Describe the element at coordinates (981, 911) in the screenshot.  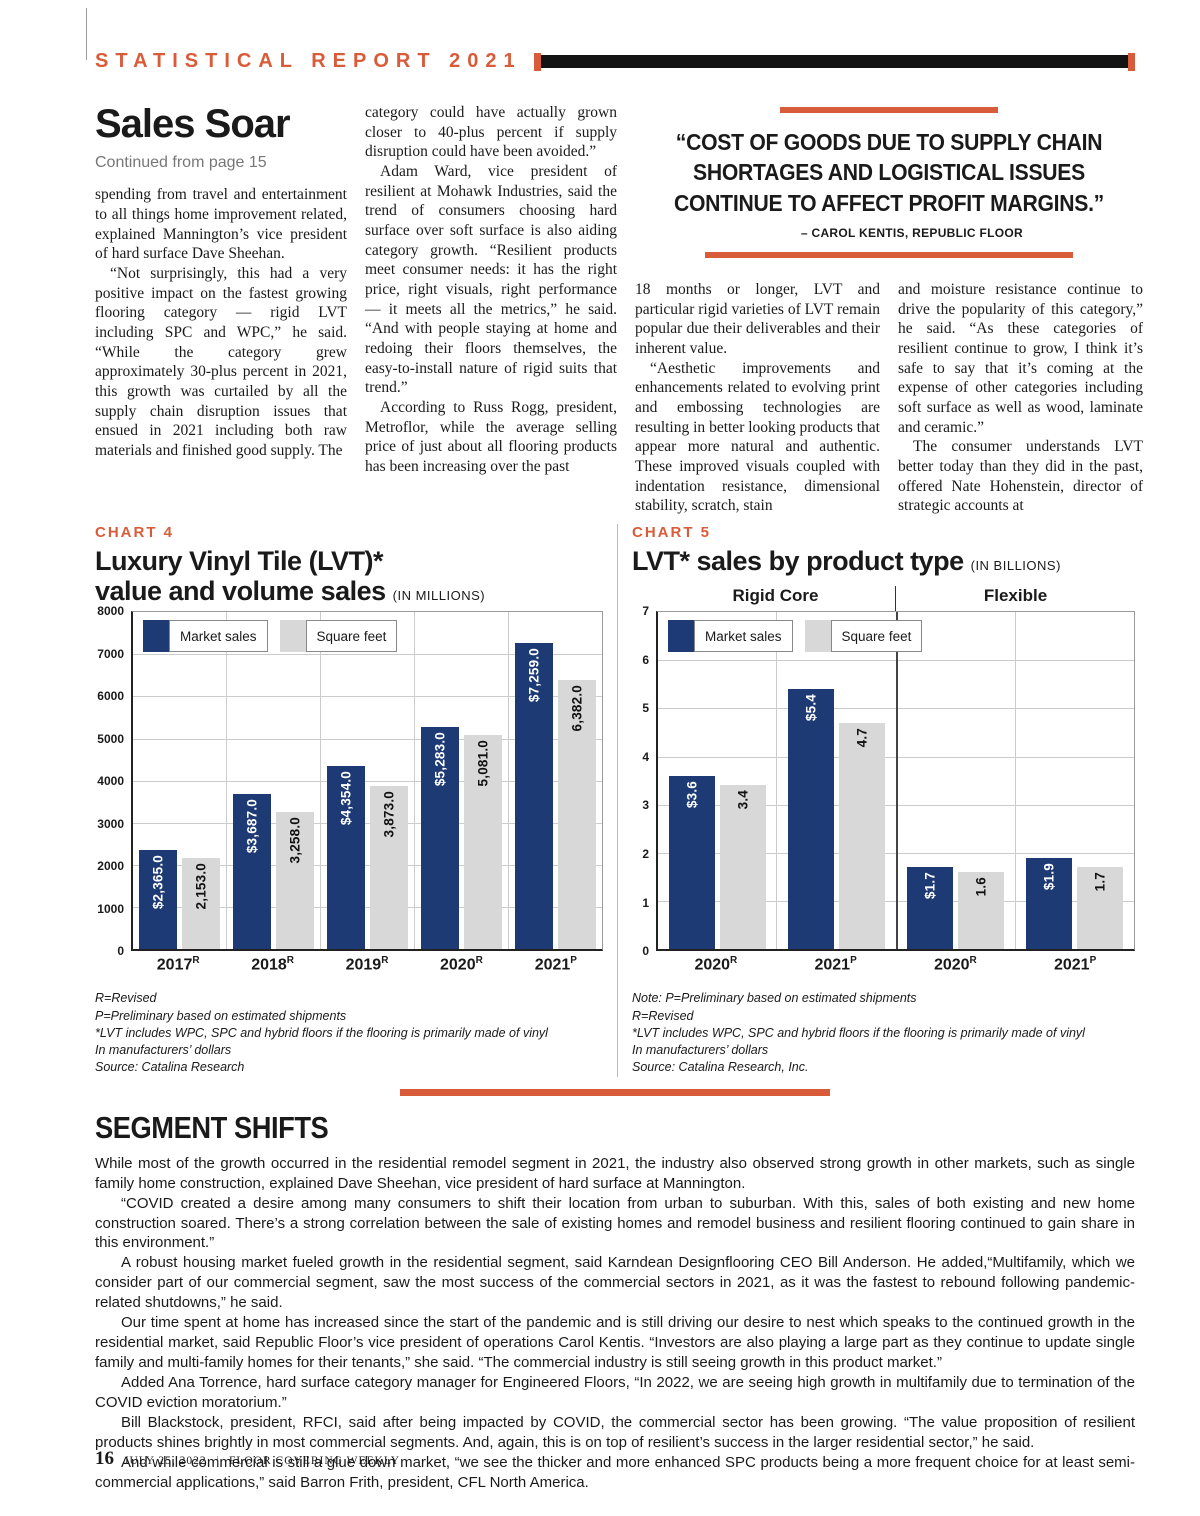
I see `square-feet-bar: 1.6` at that location.